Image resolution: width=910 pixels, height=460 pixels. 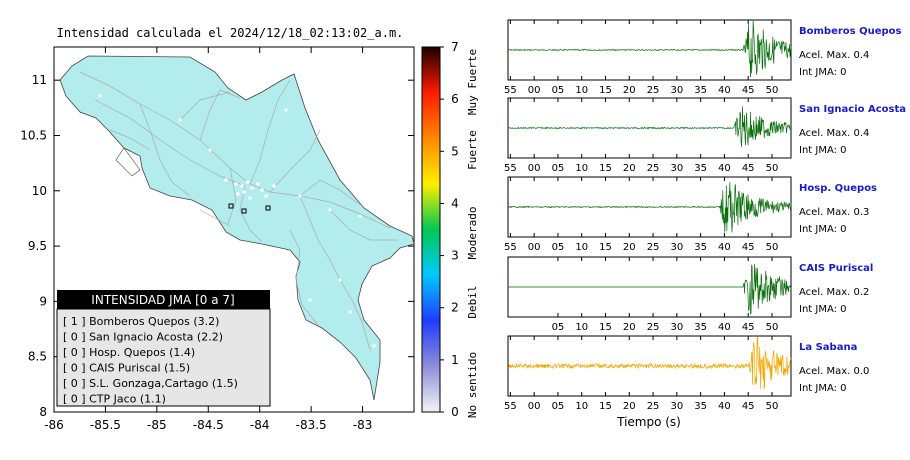 What do you see at coordinates (126, 368) in the screenshot?
I see `legend-row: [ 0 ] CAIS Puriscal (1.5)` at bounding box center [126, 368].